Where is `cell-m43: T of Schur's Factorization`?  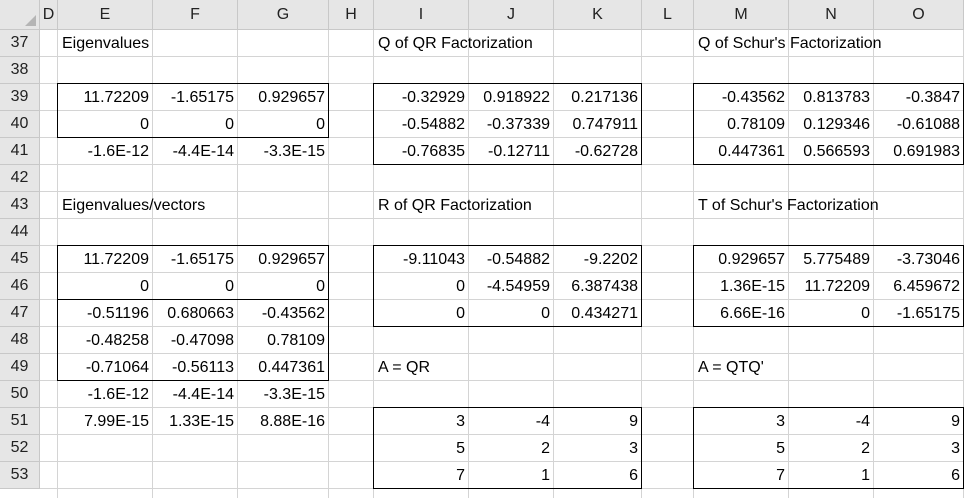 cell-m43: T of Schur's Factorization is located at coordinates (788, 205).